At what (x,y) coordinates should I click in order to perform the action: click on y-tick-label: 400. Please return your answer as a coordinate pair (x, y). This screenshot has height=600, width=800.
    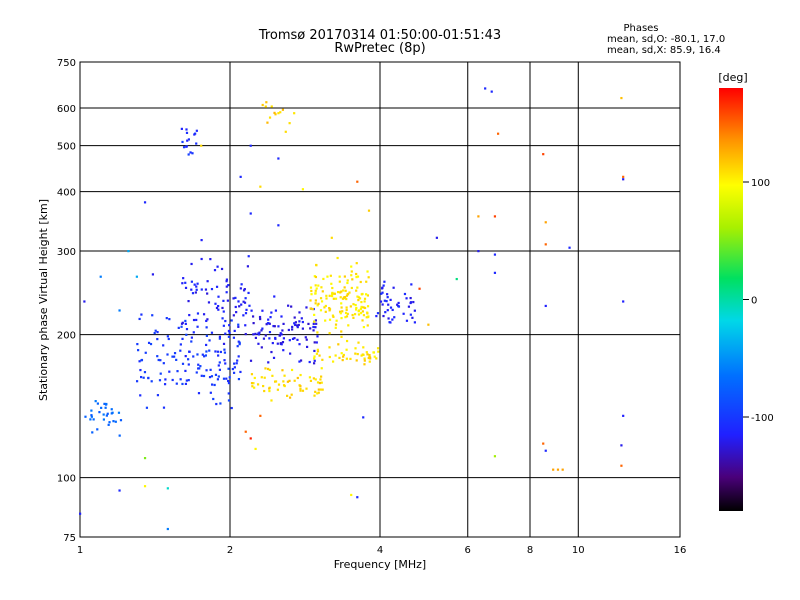
    Looking at the image, I should click on (66, 193).